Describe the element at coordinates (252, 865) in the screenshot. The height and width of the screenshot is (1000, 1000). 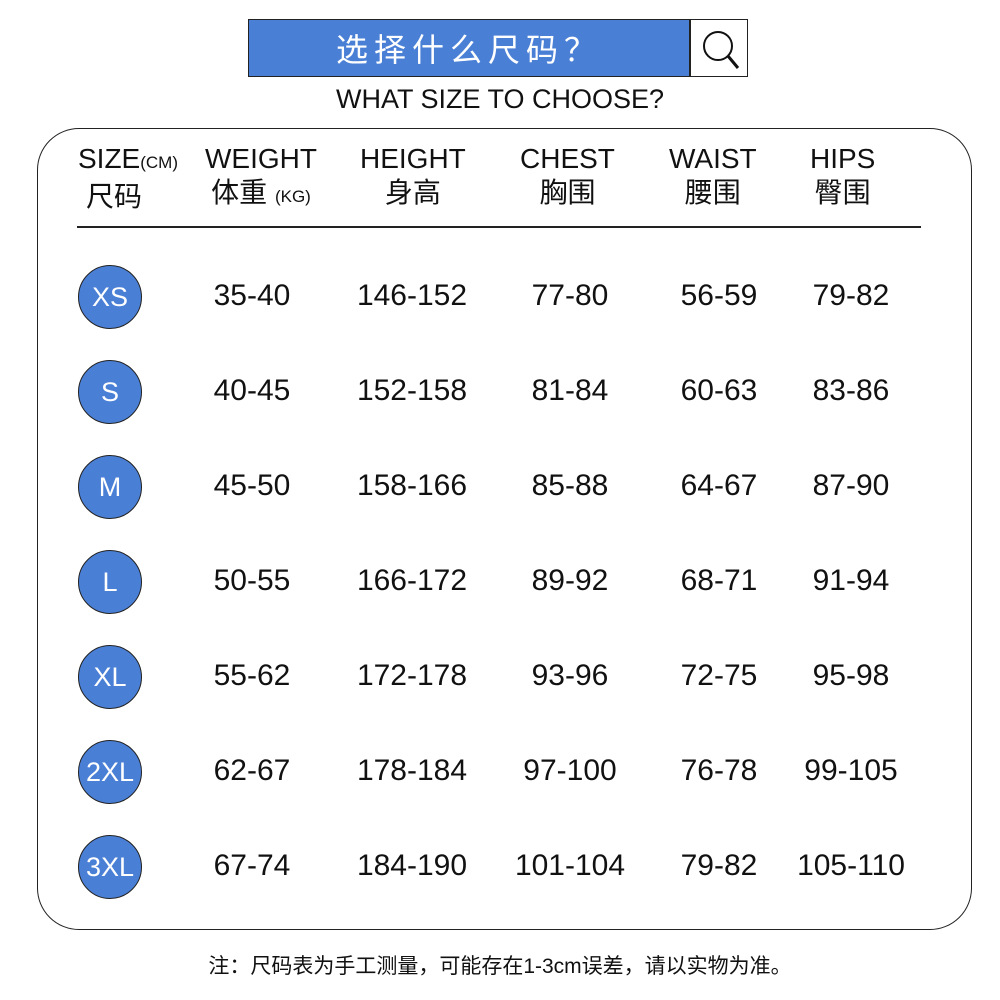
I see `table-cell: 67-74` at that location.